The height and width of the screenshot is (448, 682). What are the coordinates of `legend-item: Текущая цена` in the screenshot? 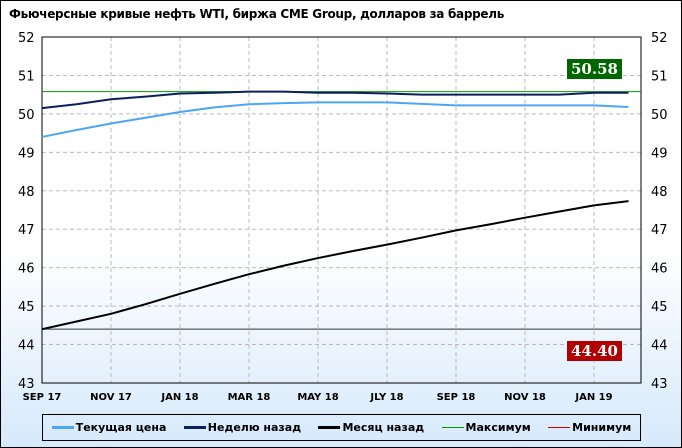 It's located at (109, 427).